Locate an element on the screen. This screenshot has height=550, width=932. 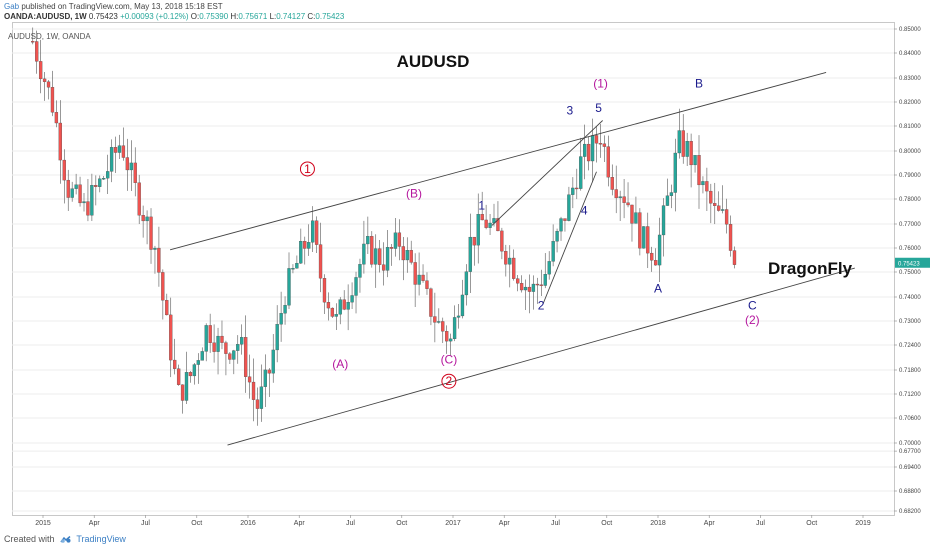
author-link: Gab is located at coordinates (12, 6).